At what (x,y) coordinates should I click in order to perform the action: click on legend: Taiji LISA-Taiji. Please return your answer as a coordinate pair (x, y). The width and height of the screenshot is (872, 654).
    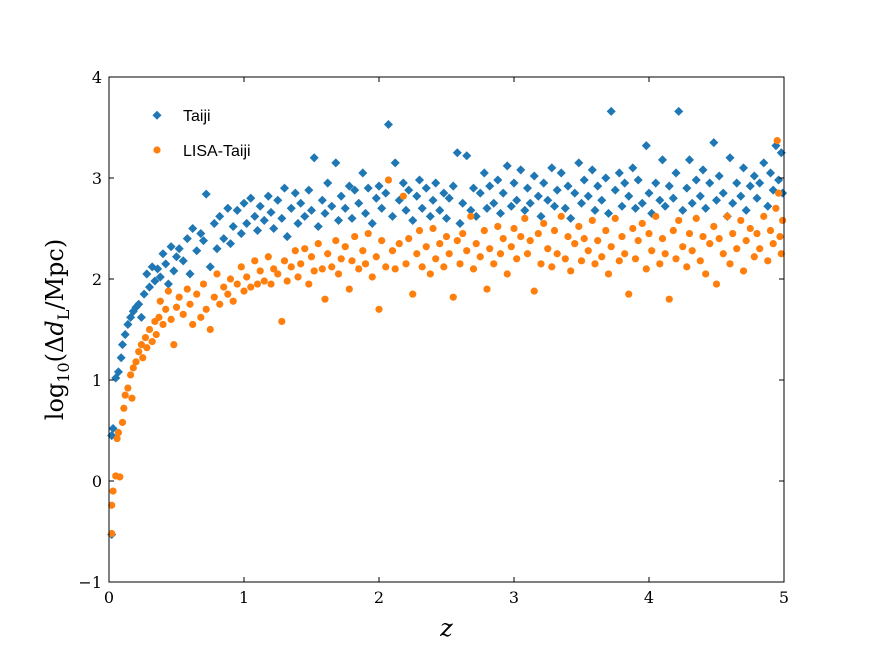
    Looking at the image, I should click on (201, 134).